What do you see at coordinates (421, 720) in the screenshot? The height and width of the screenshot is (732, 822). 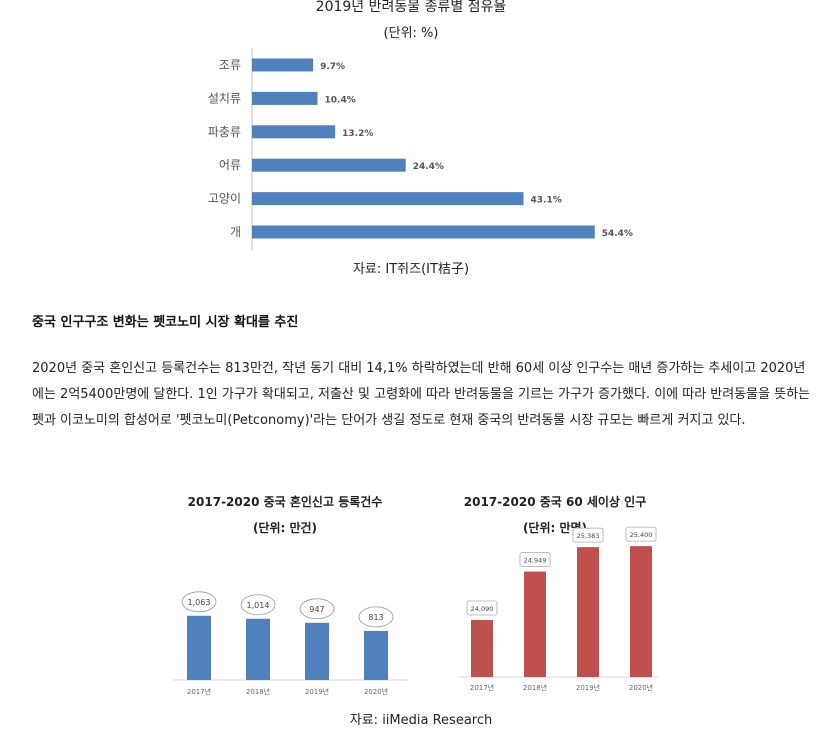 I see `chart2-source: 자료: iiMedia Research` at bounding box center [421, 720].